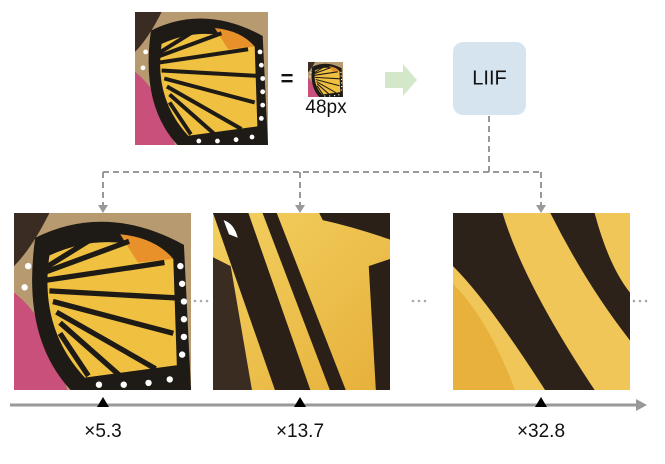 The width and height of the screenshot is (665, 464). Describe the element at coordinates (287, 78) in the screenshot. I see `equals-sign: =` at that location.